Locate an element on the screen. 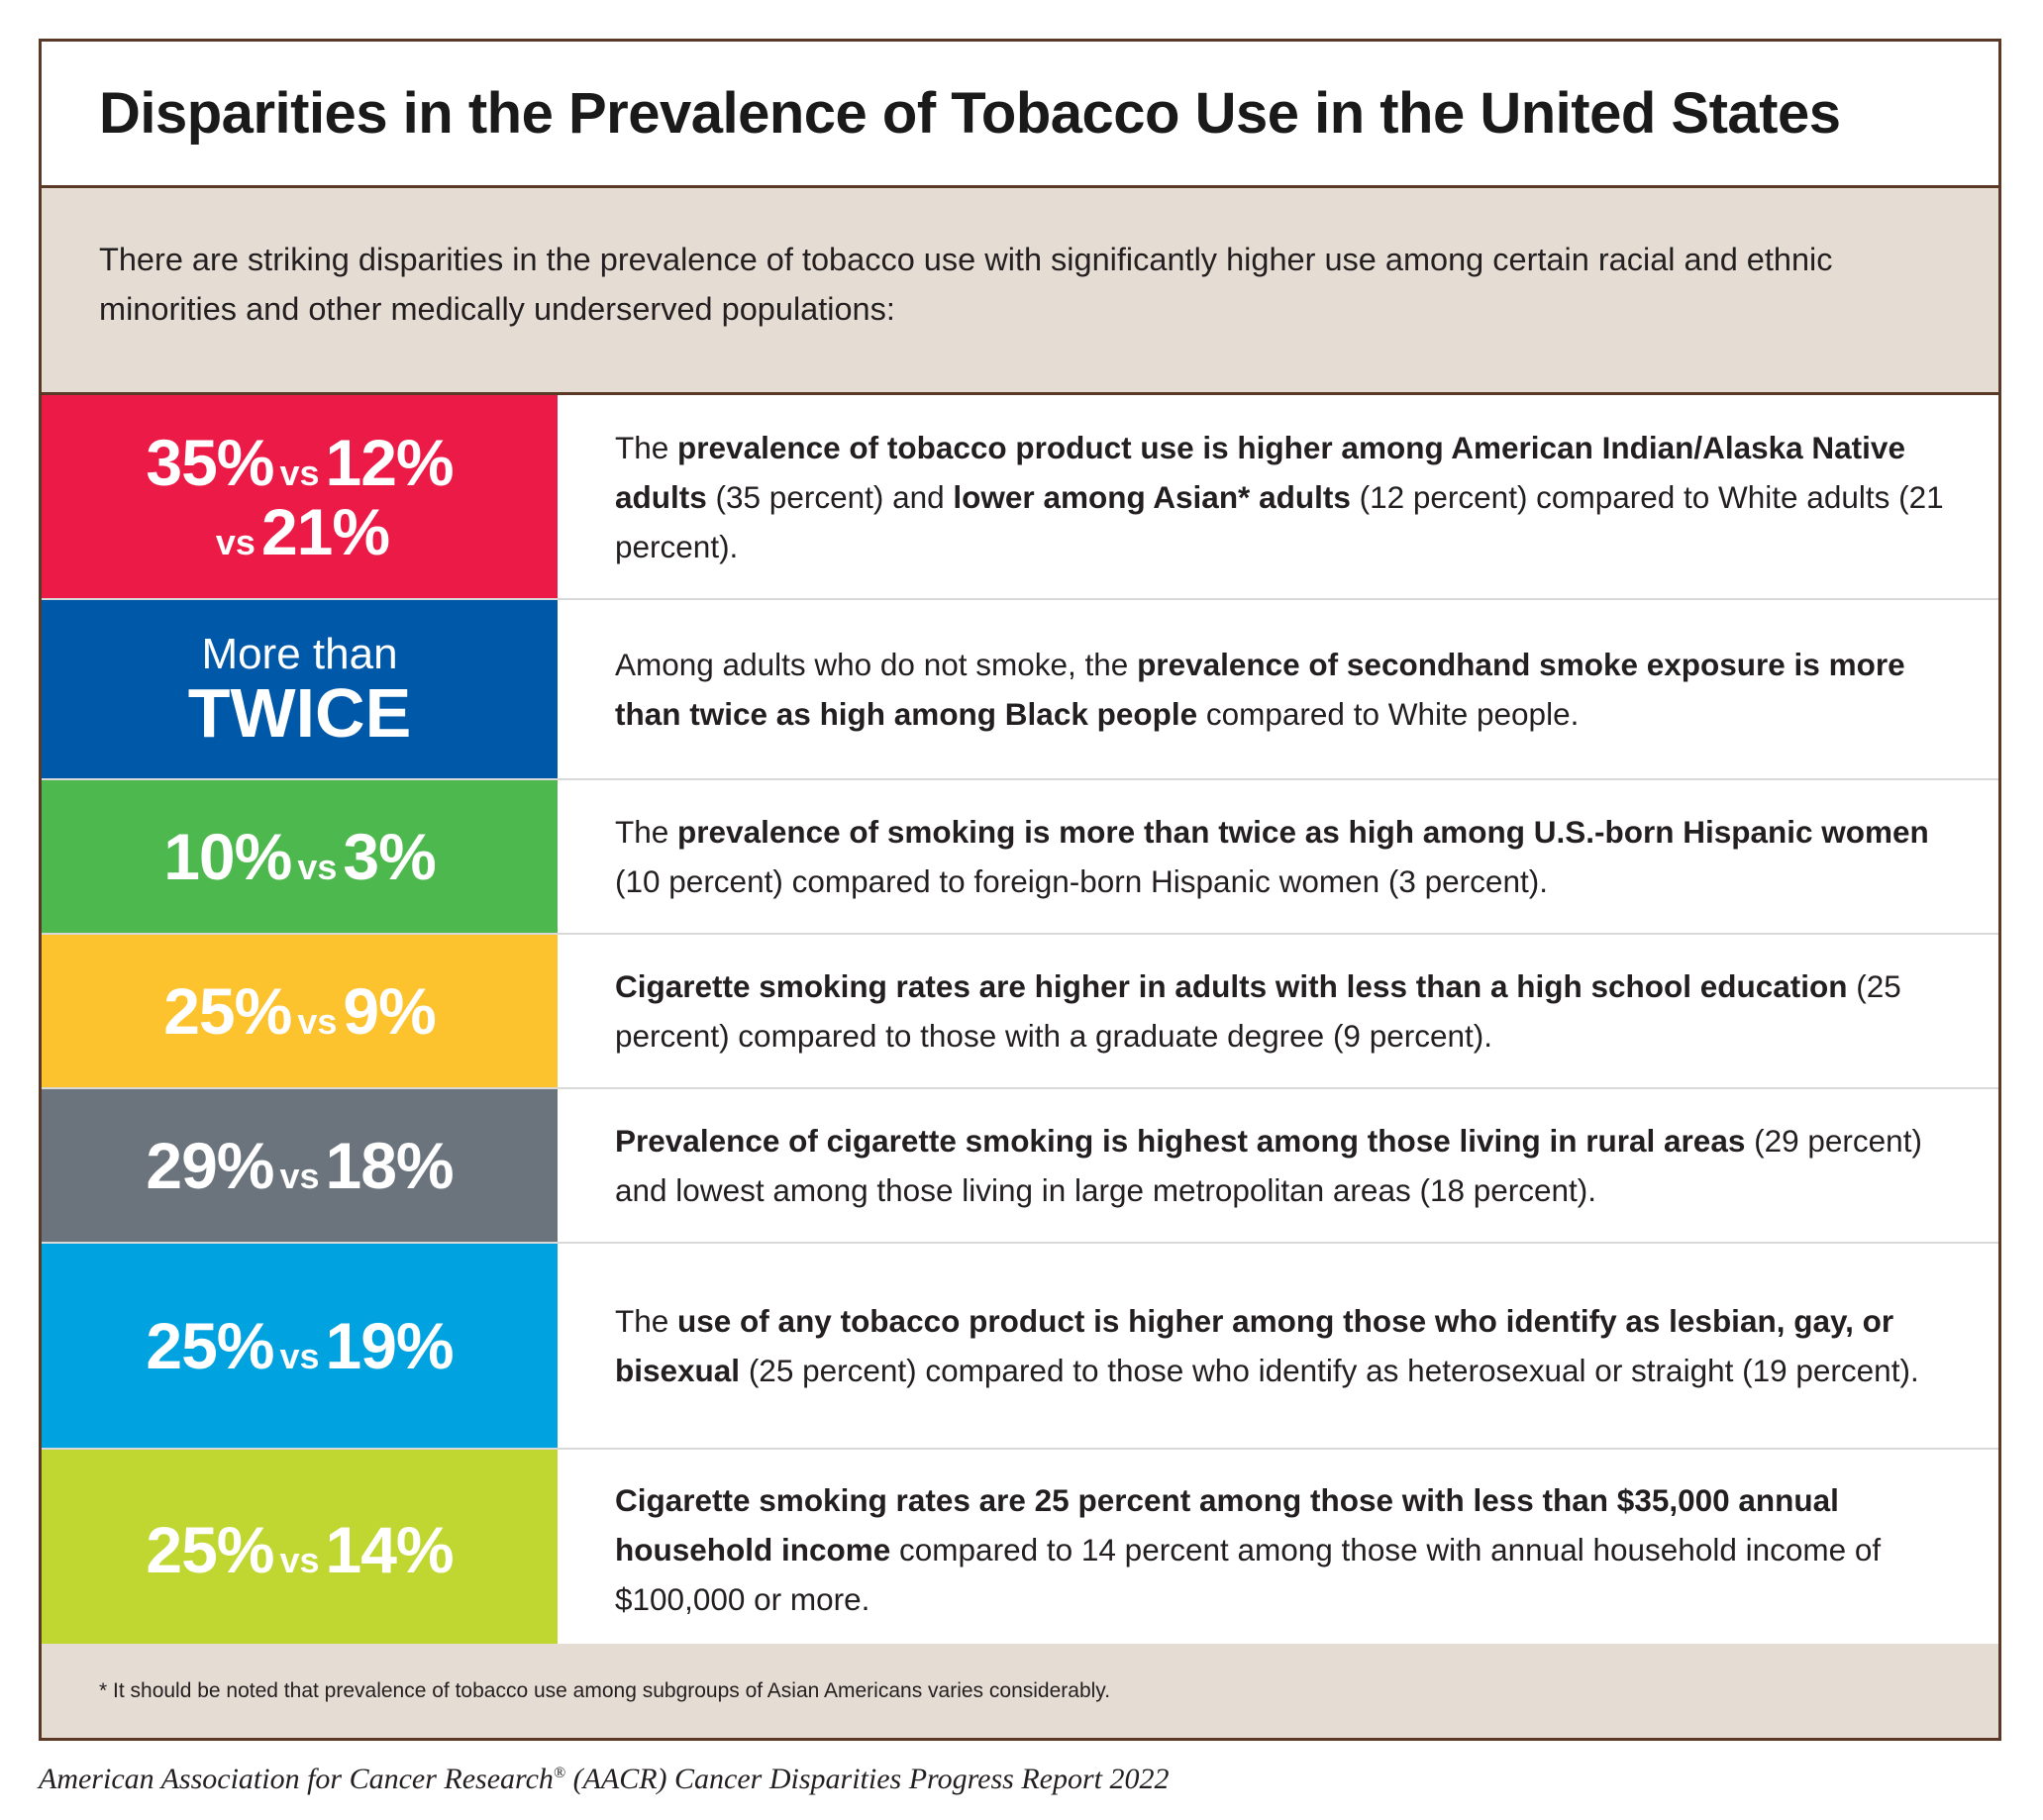 The width and height of the screenshot is (2043, 1820). desc-bold: lower among Asian* adults is located at coordinates (1152, 496).